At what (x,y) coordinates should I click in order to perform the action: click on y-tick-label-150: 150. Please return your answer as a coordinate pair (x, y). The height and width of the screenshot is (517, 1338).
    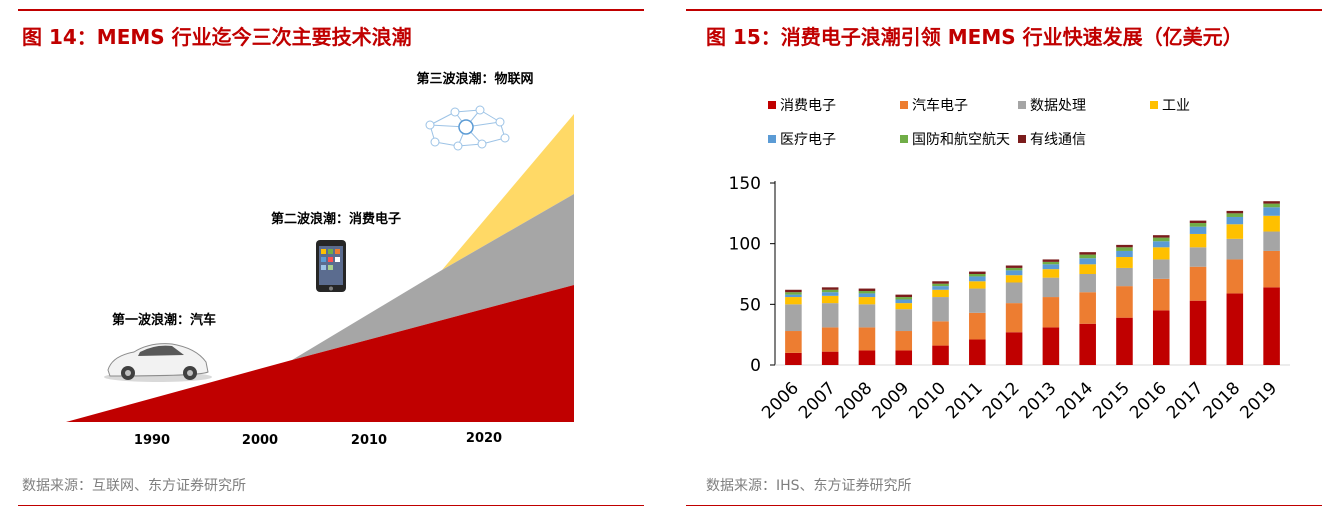
    Looking at the image, I should click on (745, 184).